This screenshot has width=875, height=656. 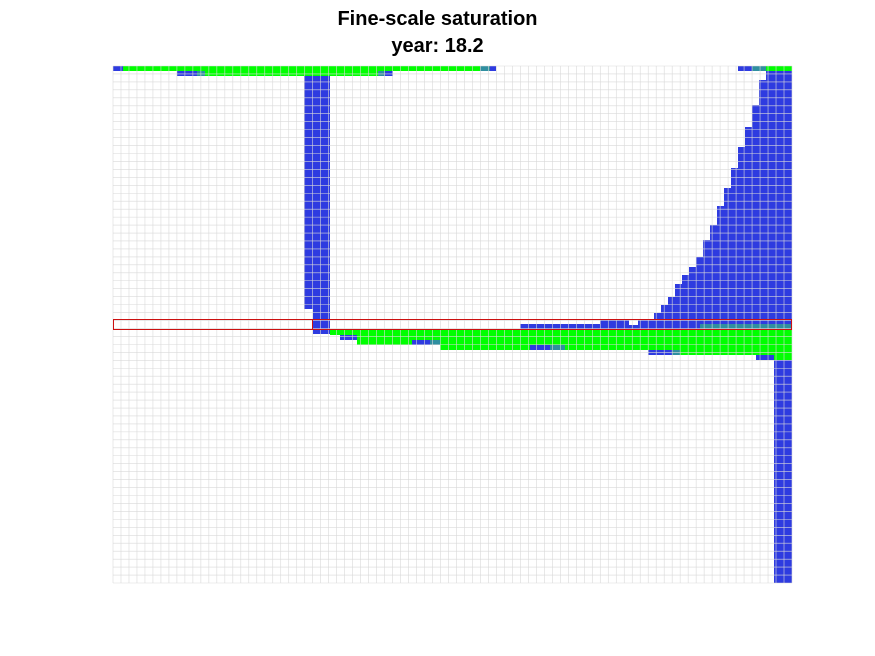 What do you see at coordinates (437, 19) in the screenshot?
I see `figure-title: Fine-scale saturation` at bounding box center [437, 19].